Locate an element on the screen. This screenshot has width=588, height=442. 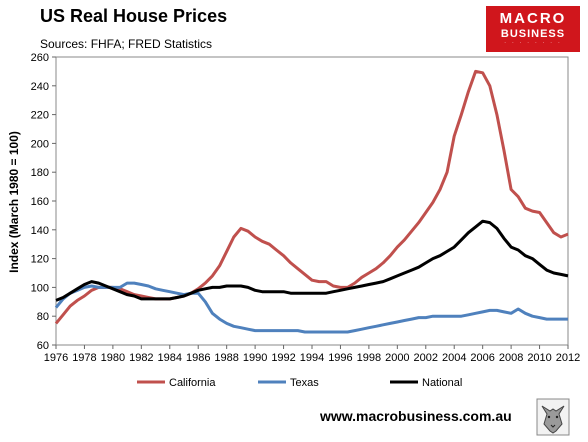
x-tick-label: 1988 is located at coordinates (226, 358).